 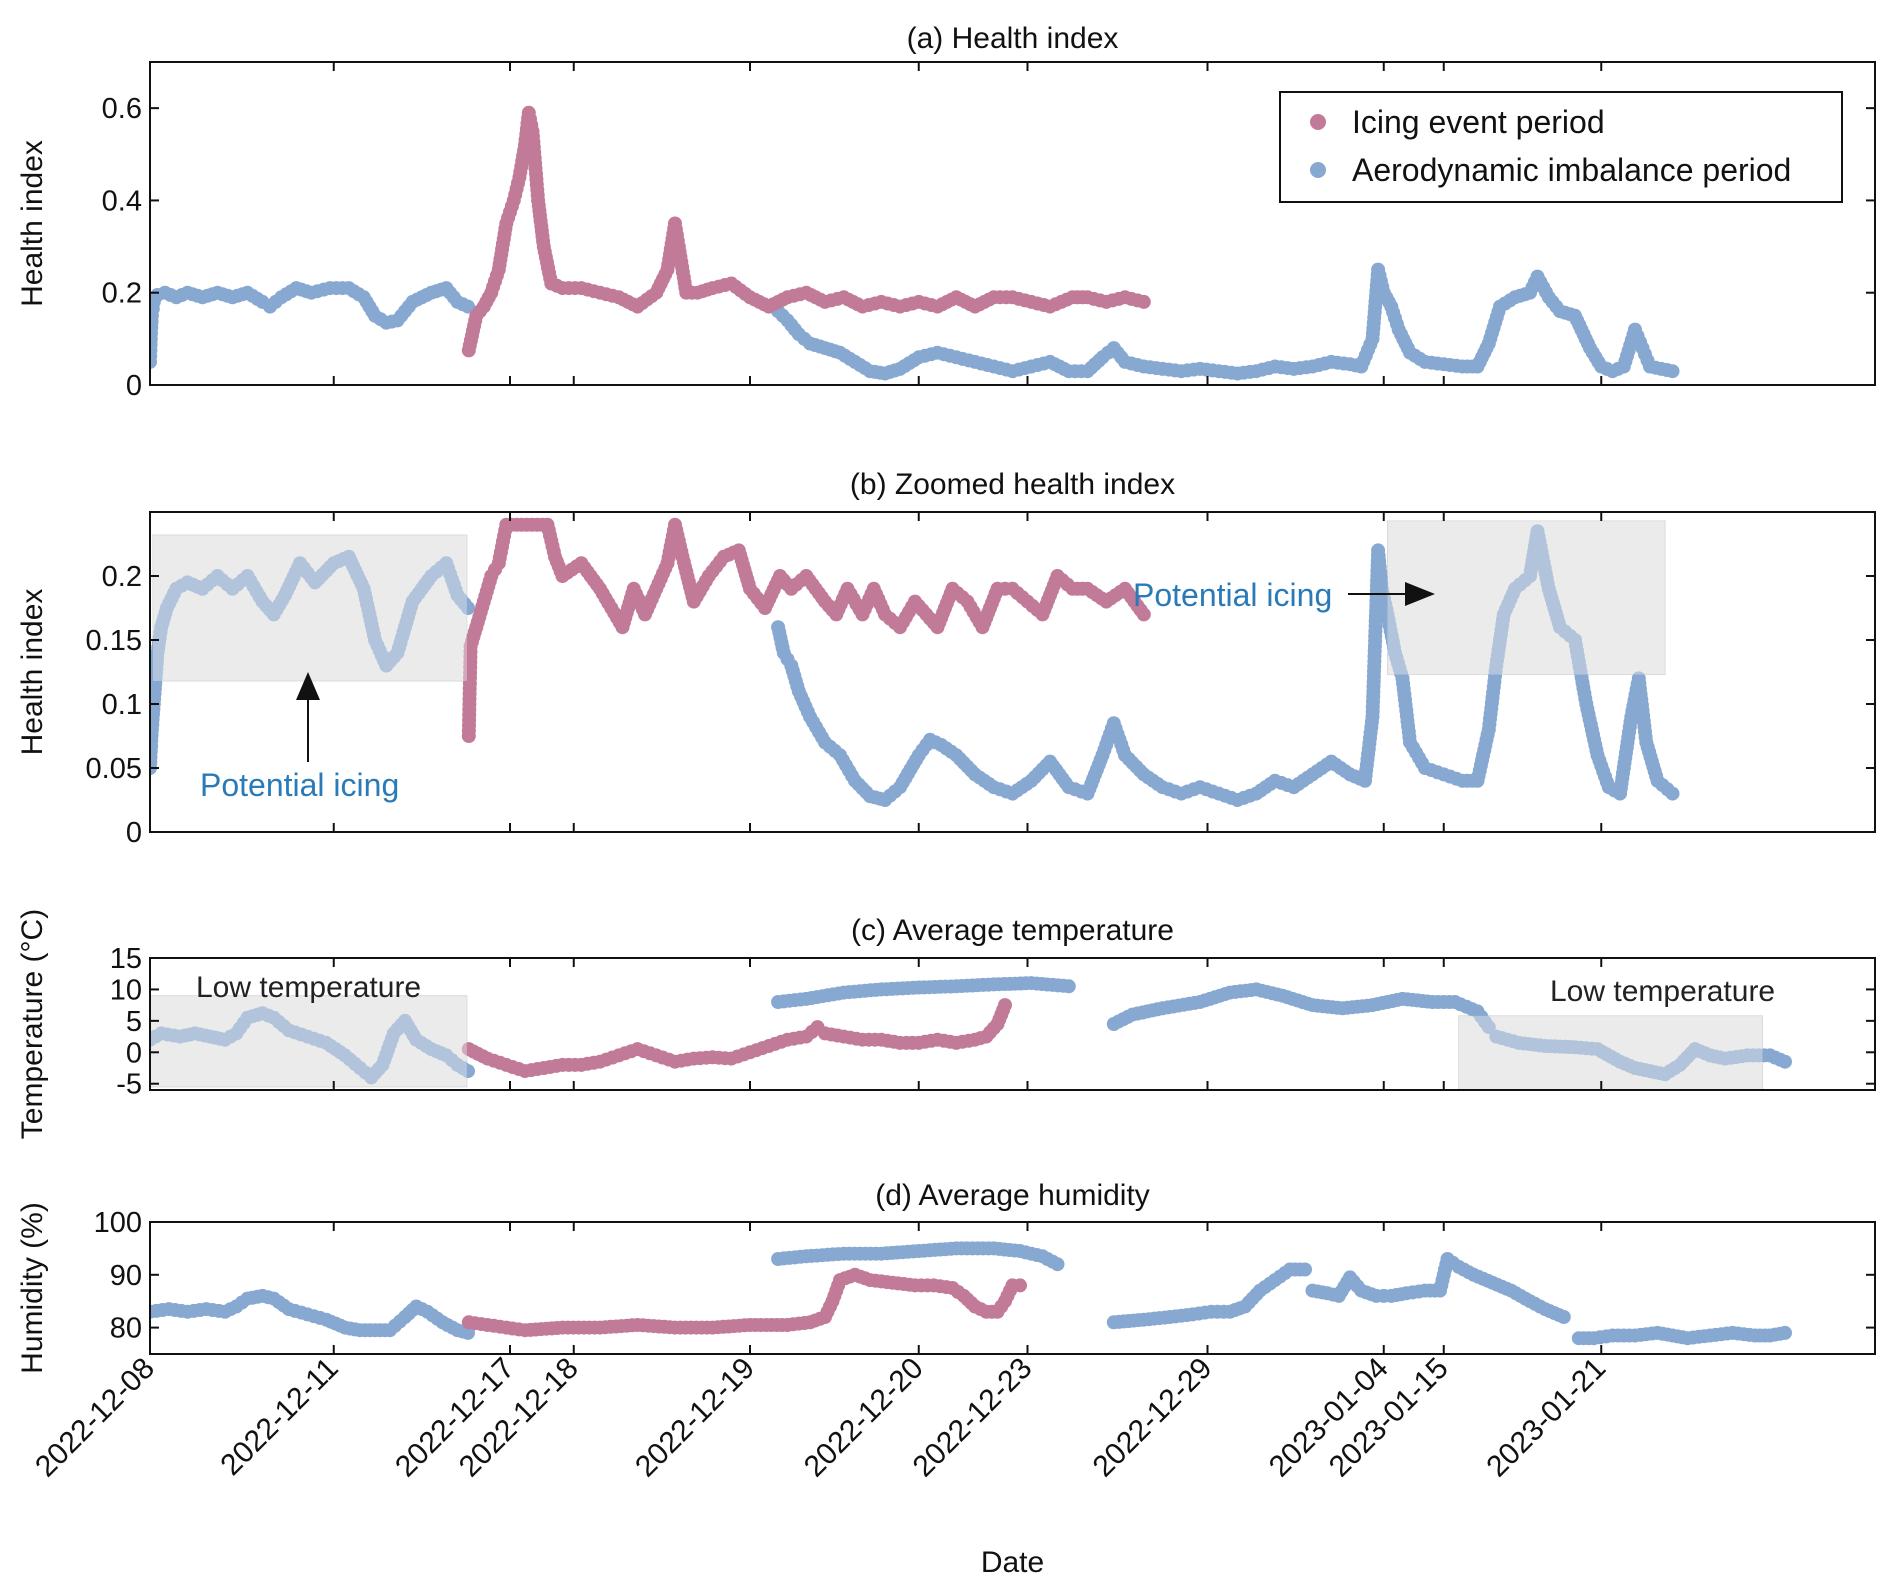 I want to click on x-date-label: 2022-12-29, so click(x=1153, y=1418).